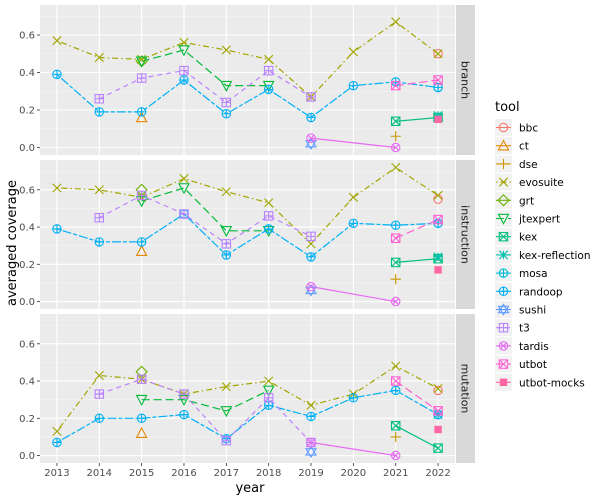  I want to click on series-line-t3, so click(205, 410).